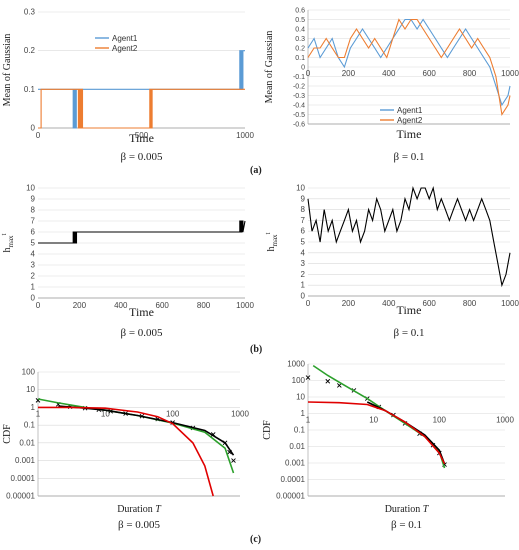 This screenshot has width=519, height=550. I want to click on y-tick-label: 8, so click(33, 210).